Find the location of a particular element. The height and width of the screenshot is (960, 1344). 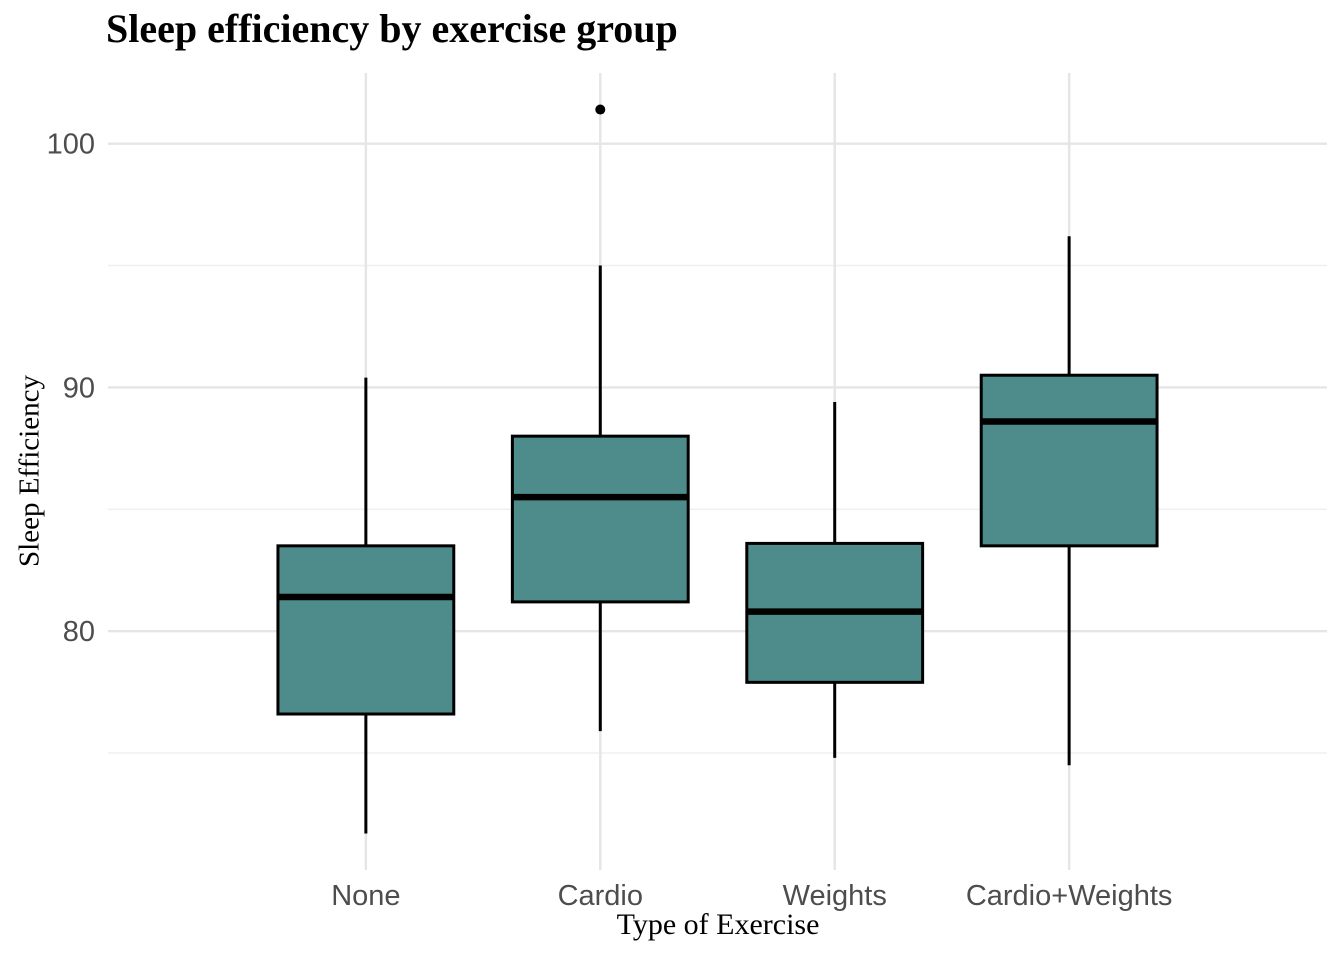

y-tick-label-80: 80 is located at coordinates (79, 632).